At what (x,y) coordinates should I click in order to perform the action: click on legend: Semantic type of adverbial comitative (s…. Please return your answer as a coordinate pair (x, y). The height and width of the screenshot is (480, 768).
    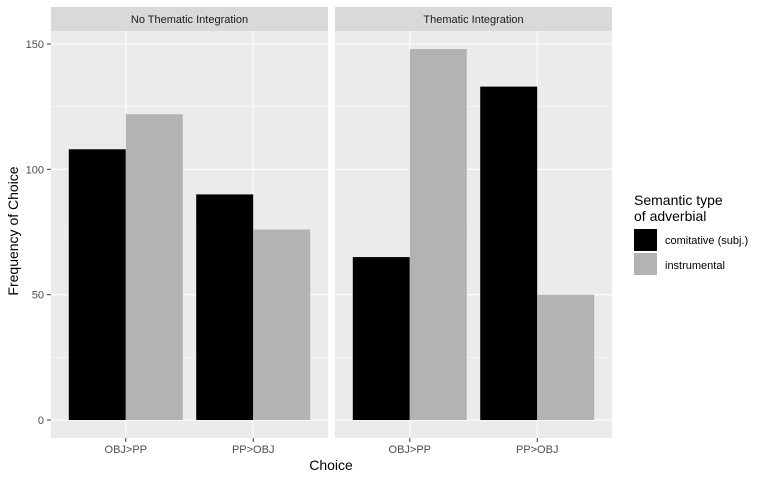
    Looking at the image, I should click on (691, 233).